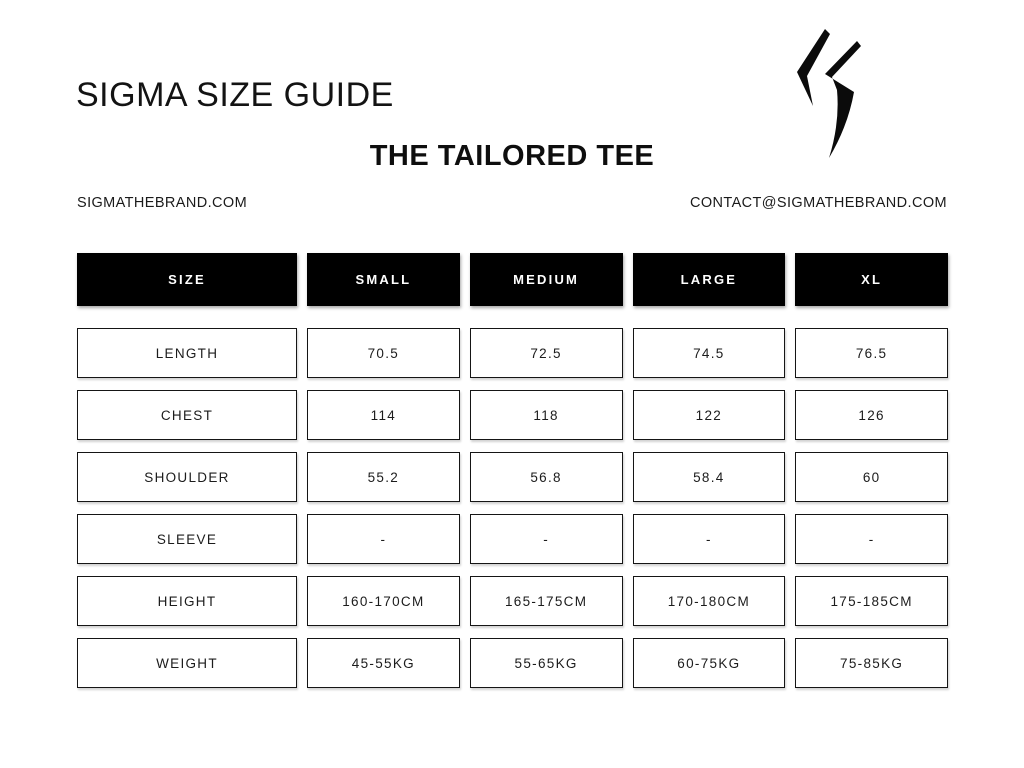 The image size is (1024, 768). Describe the element at coordinates (871, 663) in the screenshot. I see `size-value-cell: 75-85KG` at that location.